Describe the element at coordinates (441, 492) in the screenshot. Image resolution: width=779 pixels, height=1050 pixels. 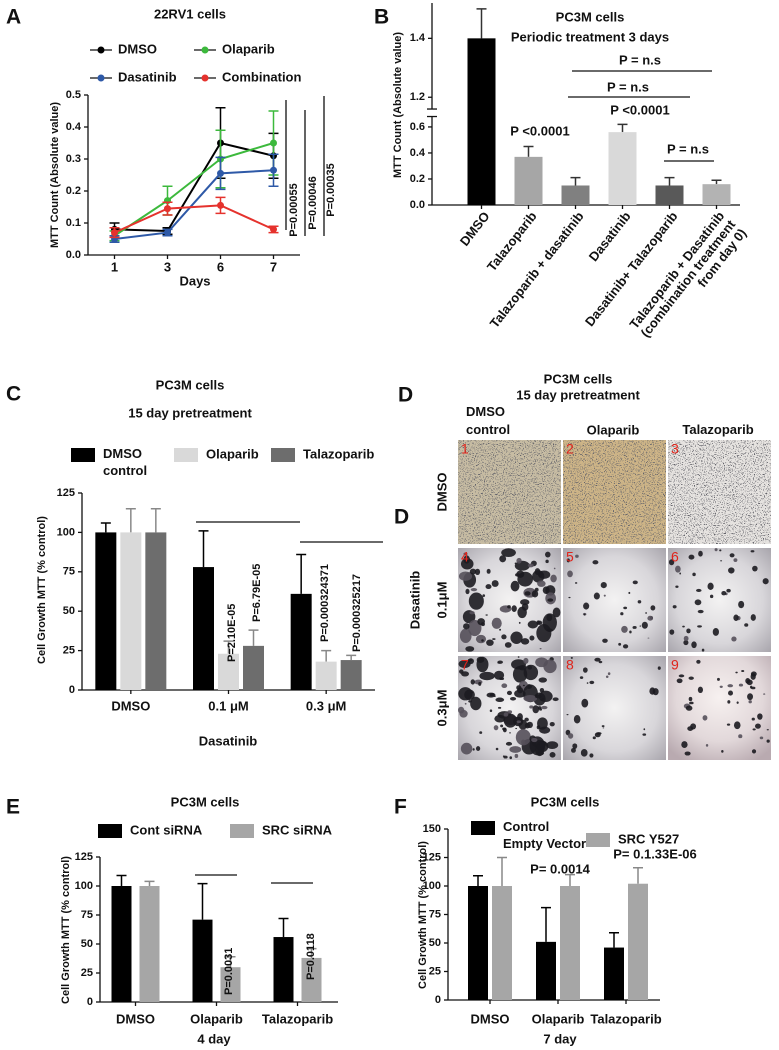
I see `row-label: DMSO` at that location.